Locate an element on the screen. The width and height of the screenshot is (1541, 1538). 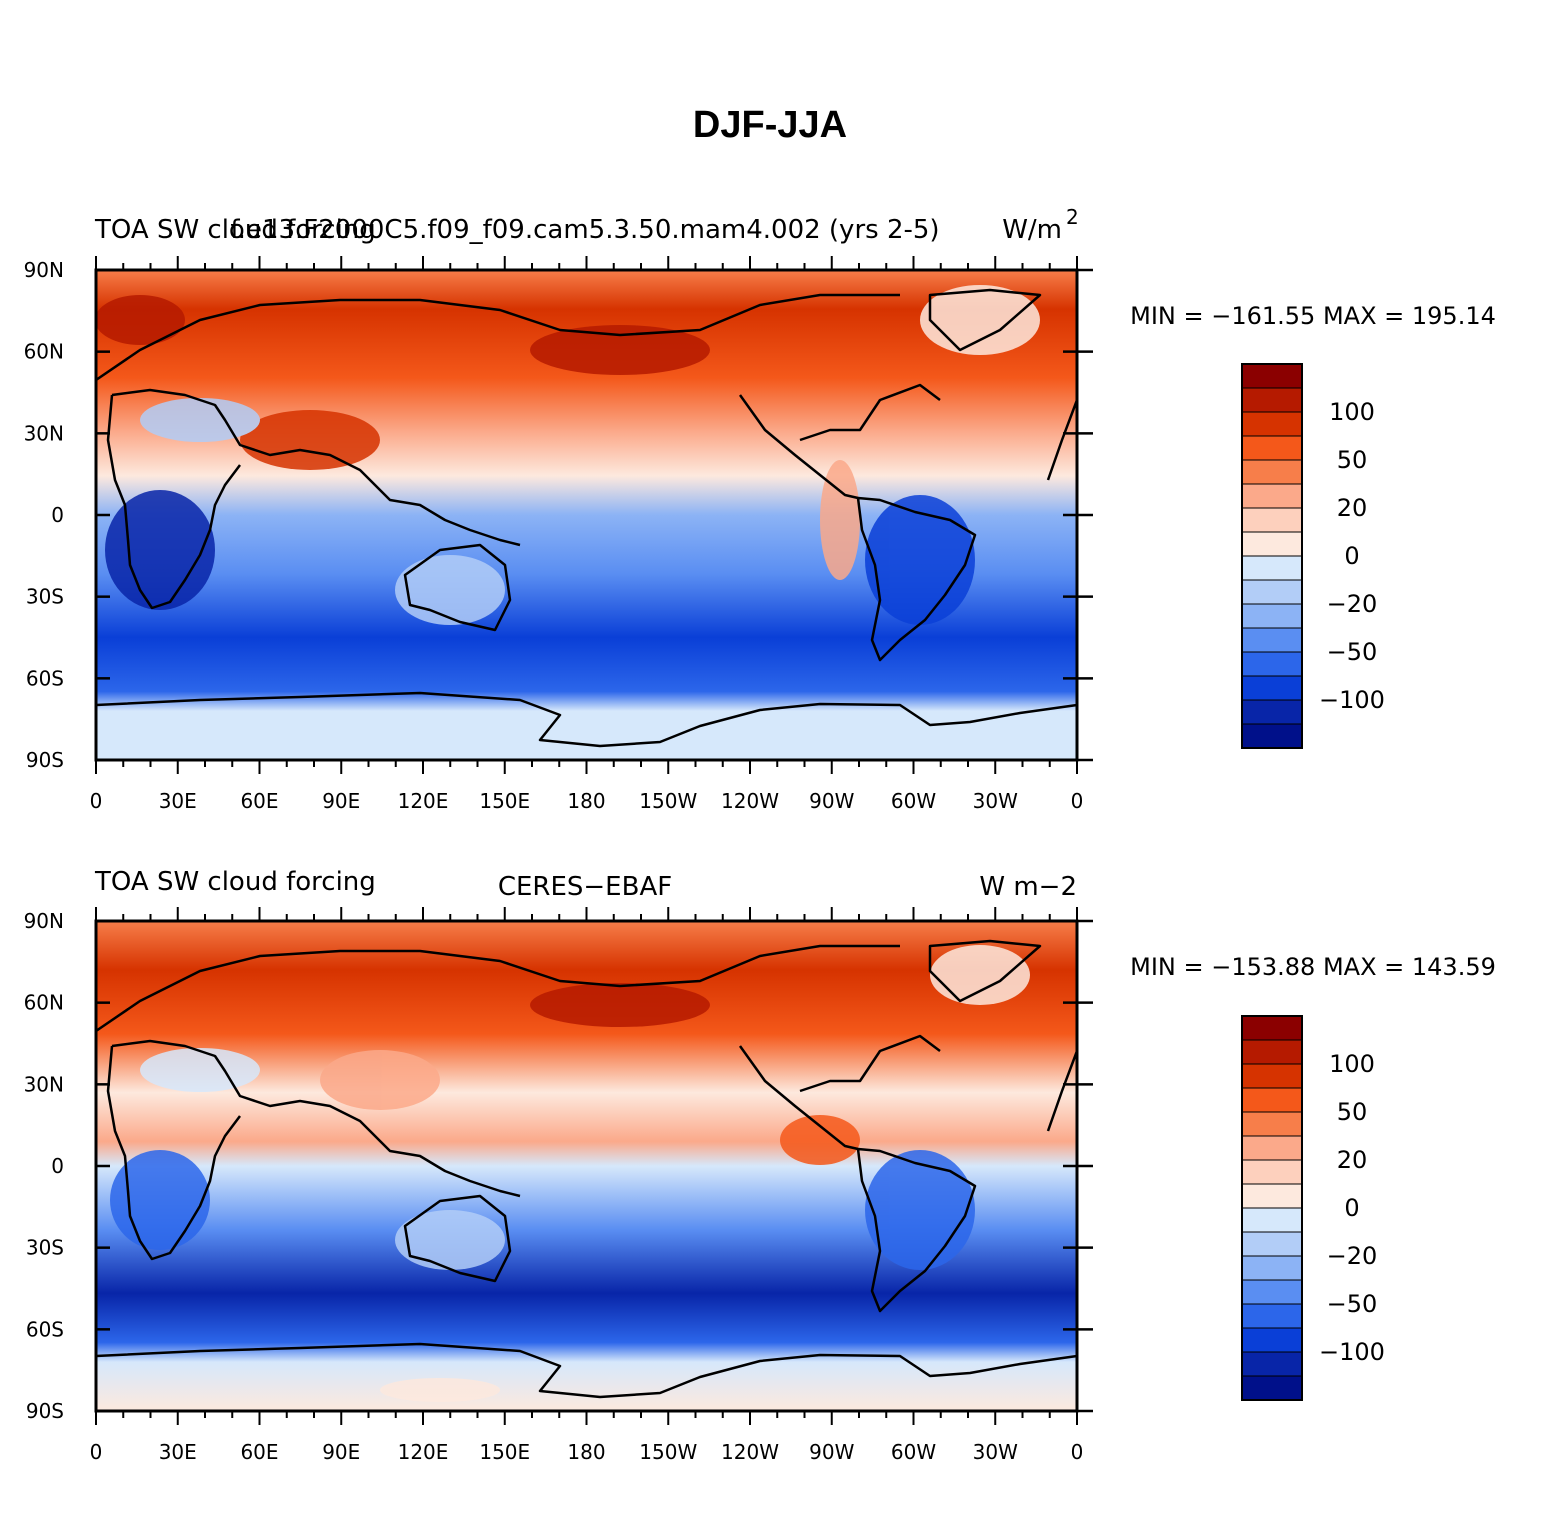
panel-1-left-title: TOA SW cloud forcing is located at coordinates (235, 230).